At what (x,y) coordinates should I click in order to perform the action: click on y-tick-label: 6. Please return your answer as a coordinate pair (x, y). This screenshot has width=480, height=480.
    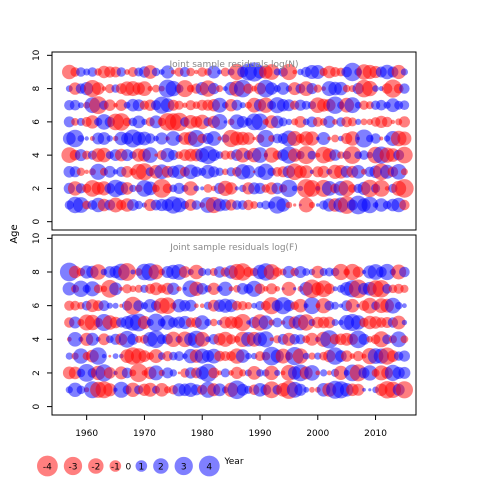
    Looking at the image, I should click on (37, 122).